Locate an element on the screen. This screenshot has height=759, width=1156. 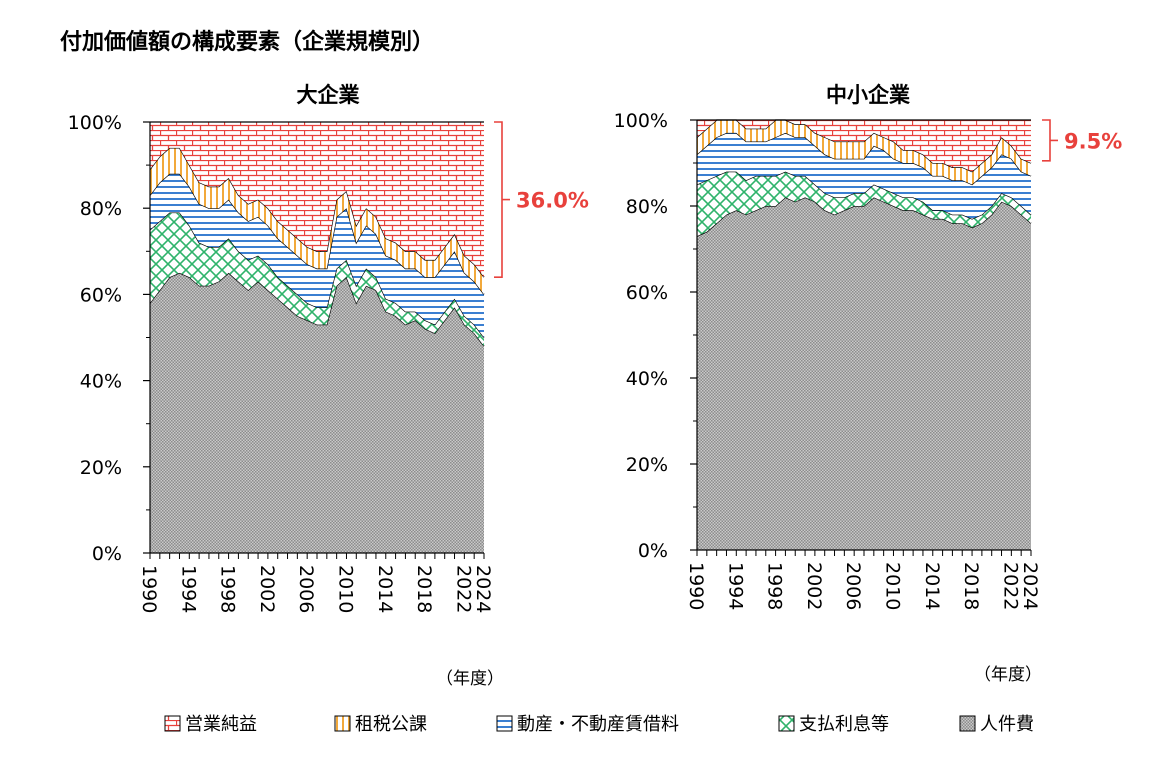
legend-swatch-eigyo is located at coordinates (172, 723).